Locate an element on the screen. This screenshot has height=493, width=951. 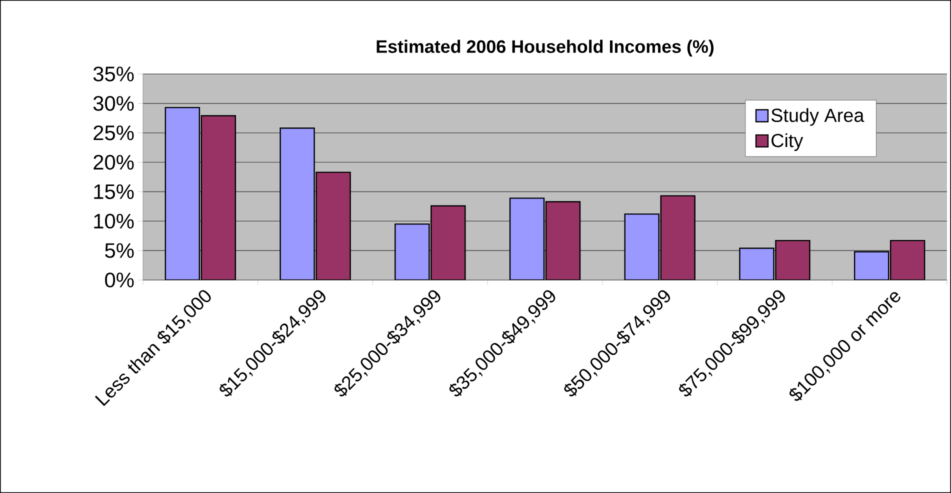
y-tick-label: 30% is located at coordinates (113, 103).